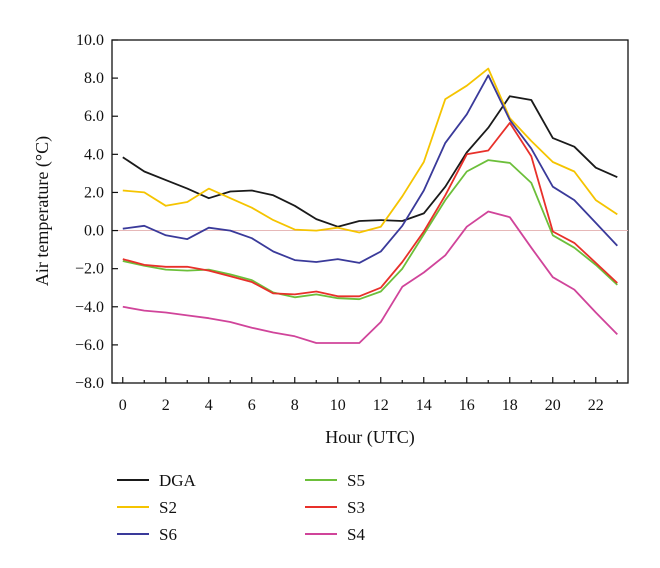 The image size is (660, 568). I want to click on x-tick-label: 22, so click(596, 405).